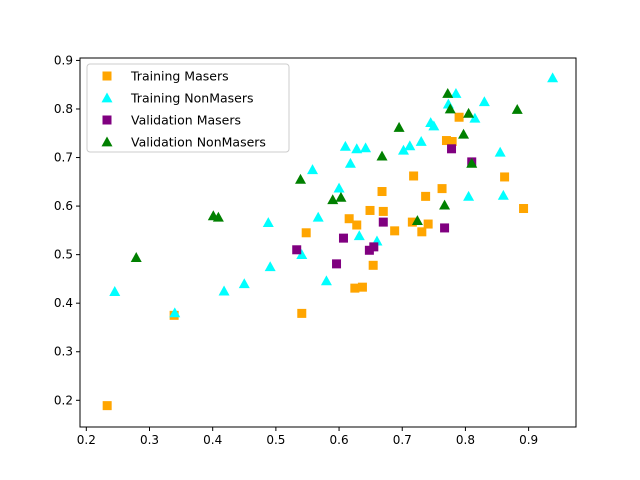  What do you see at coordinates (63, 158) in the screenshot?
I see `y-tick-label: 0.7` at bounding box center [63, 158].